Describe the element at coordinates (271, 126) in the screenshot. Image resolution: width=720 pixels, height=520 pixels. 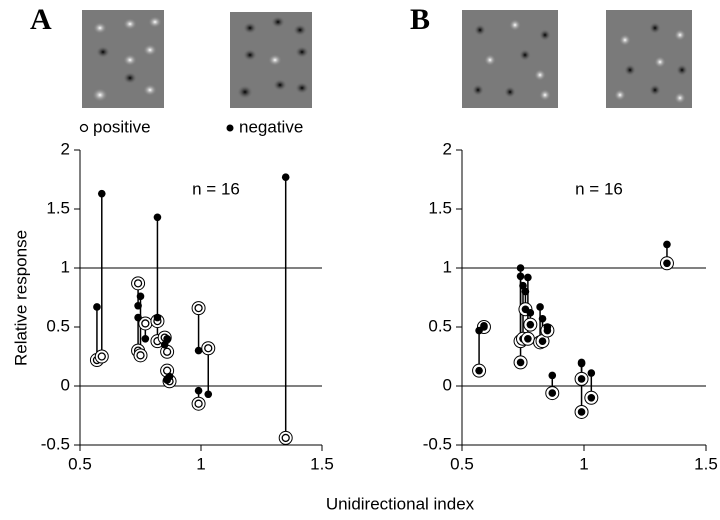
I see `legend-label: negative` at that location.